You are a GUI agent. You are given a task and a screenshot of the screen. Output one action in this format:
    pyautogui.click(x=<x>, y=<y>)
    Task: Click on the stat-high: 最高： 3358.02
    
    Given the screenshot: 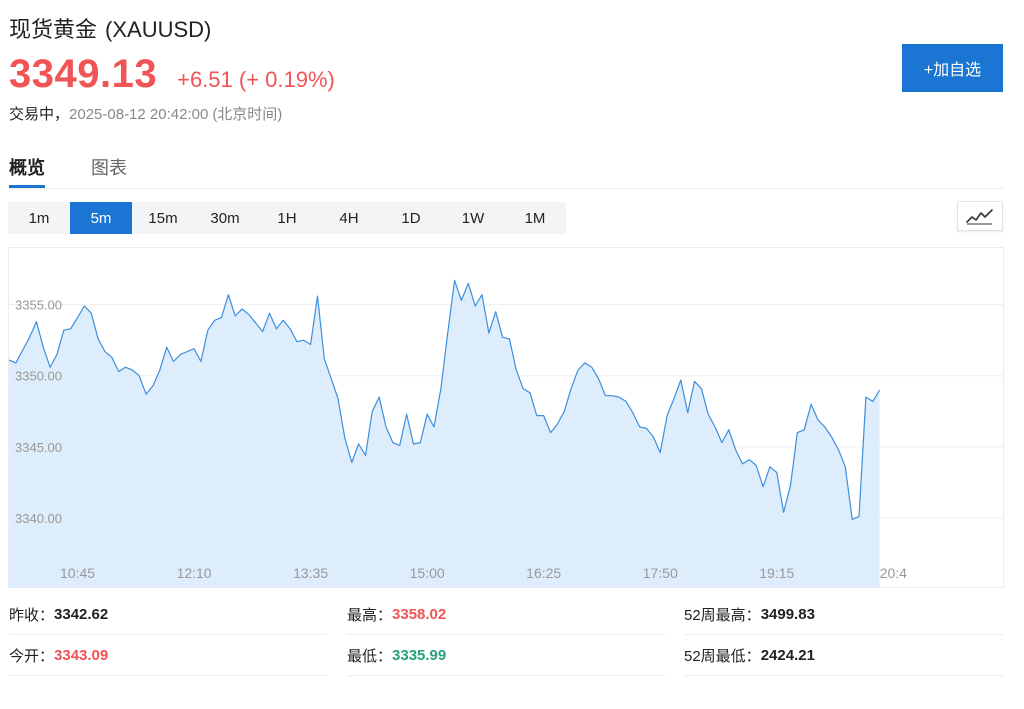 What is the action you would take?
    pyautogui.click(x=506, y=614)
    